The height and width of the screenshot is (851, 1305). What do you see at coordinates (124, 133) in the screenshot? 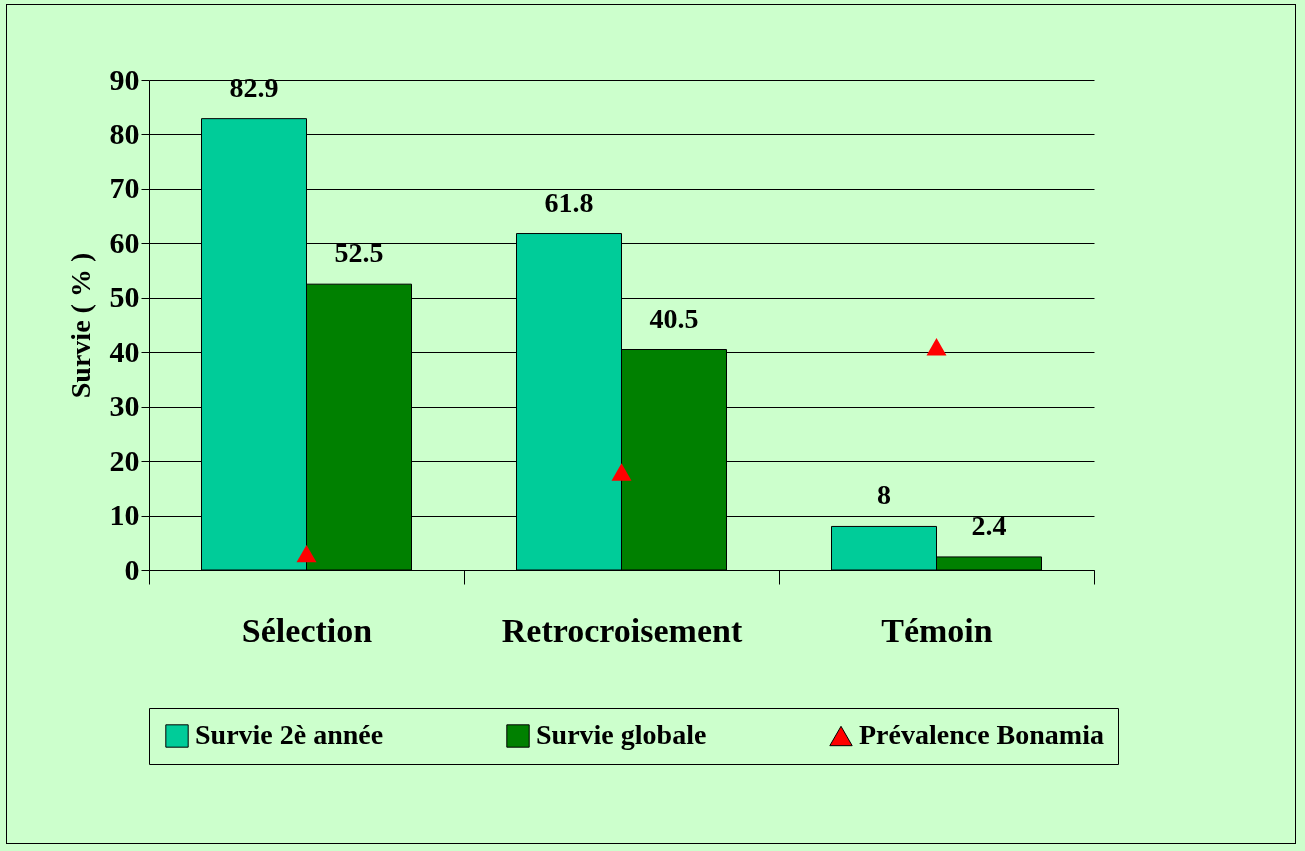
I see `y-tick-label: 80` at bounding box center [124, 133].